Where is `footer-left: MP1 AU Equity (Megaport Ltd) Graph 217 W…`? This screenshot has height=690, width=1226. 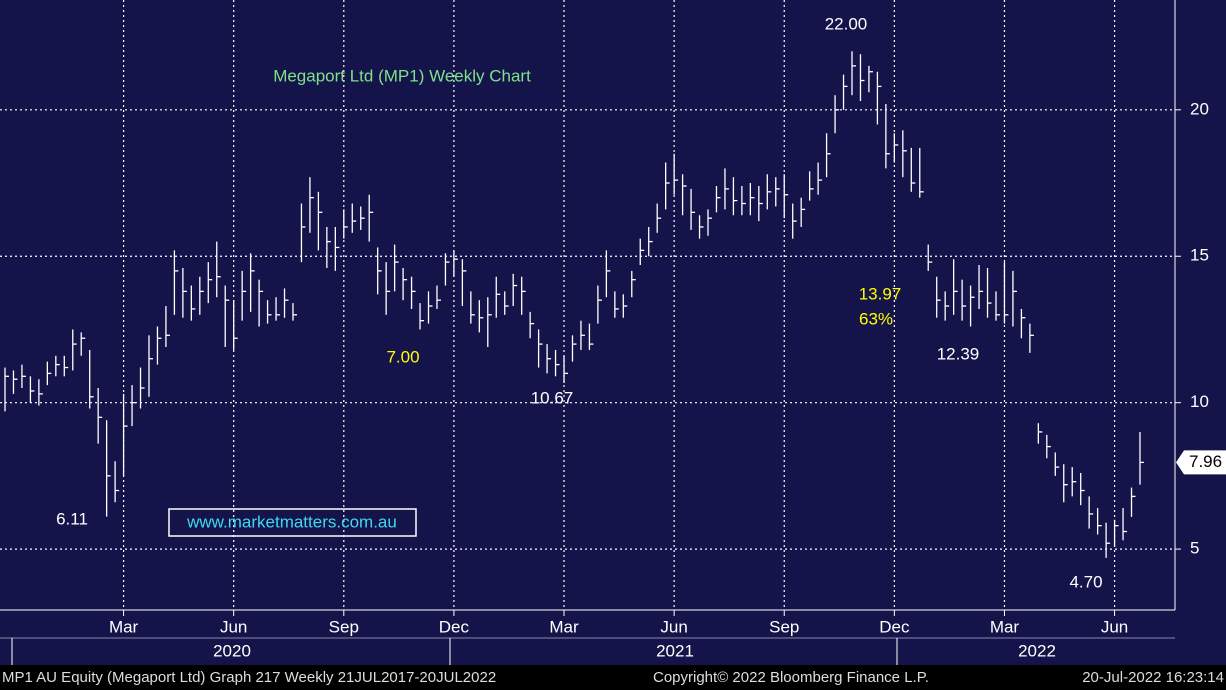 footer-left: MP1 AU Equity (Megaport Ltd) Graph 217 W… is located at coordinates (249, 677).